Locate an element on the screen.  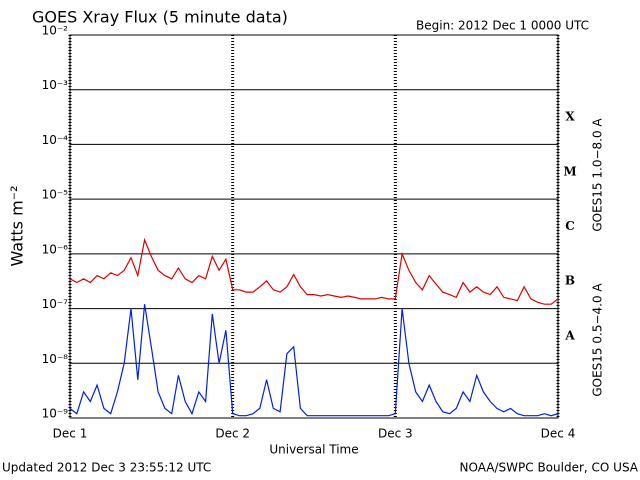
y-tick-label: 10⁻² is located at coordinates (55, 31).